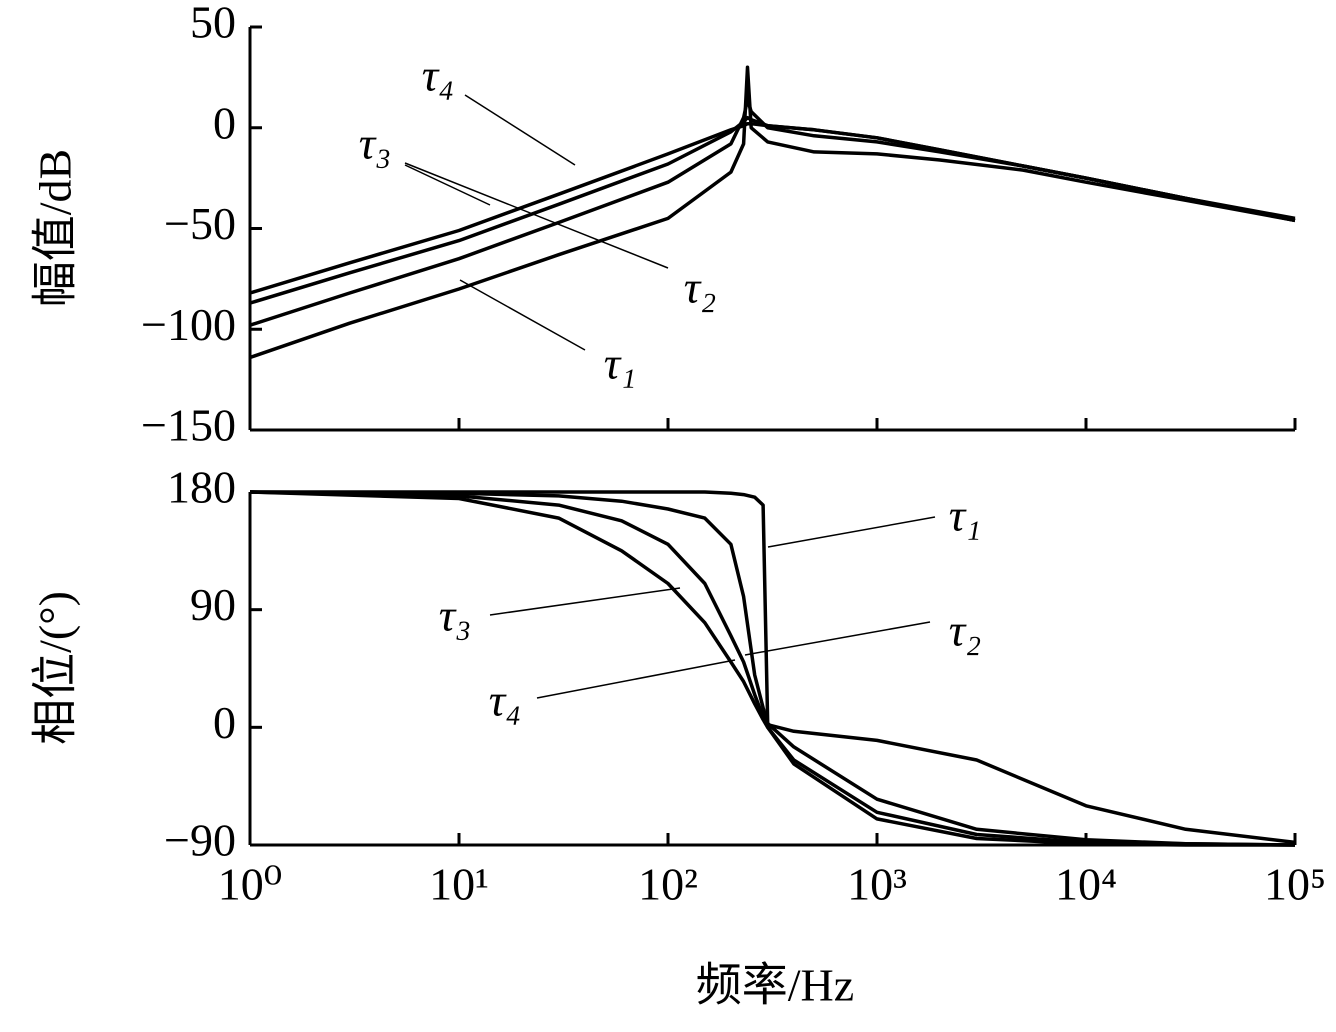  I want to click on x-tick-label: 10⁰, so click(250, 884).